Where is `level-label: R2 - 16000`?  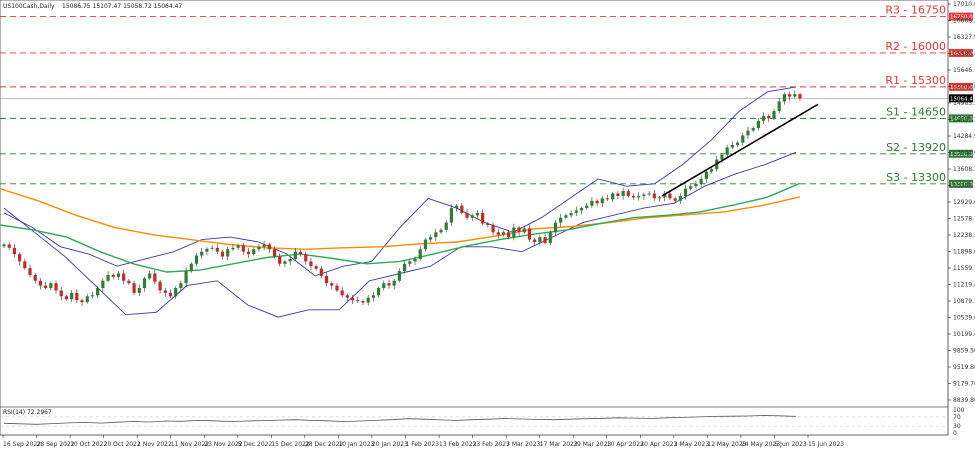
level-label: R2 - 16000 is located at coordinates (915, 46).